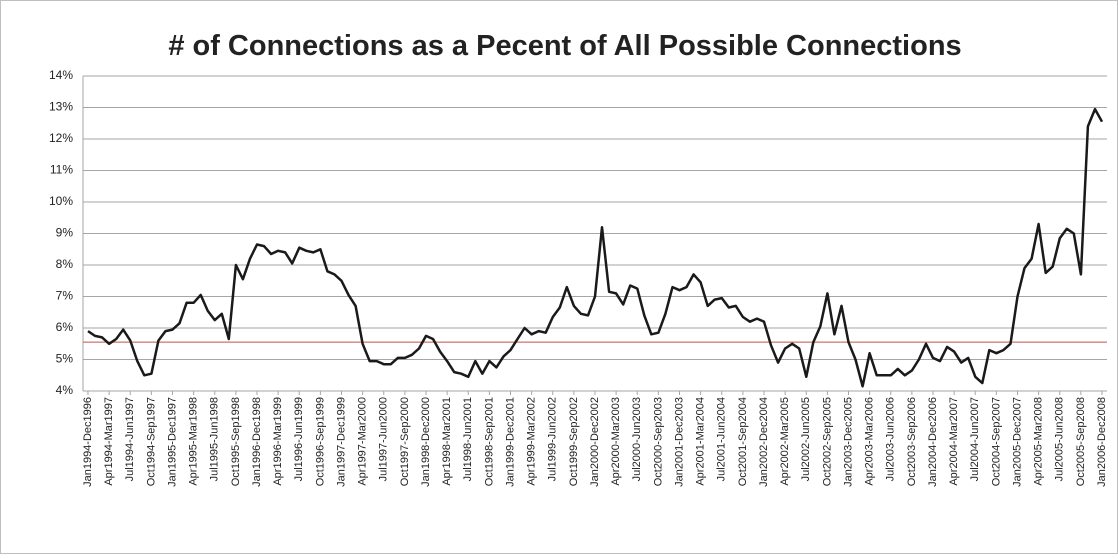 The width and height of the screenshot is (1118, 559). Describe the element at coordinates (1102, 442) in the screenshot. I see `x-tick-label: Jan2006-Dec2008` at that location.